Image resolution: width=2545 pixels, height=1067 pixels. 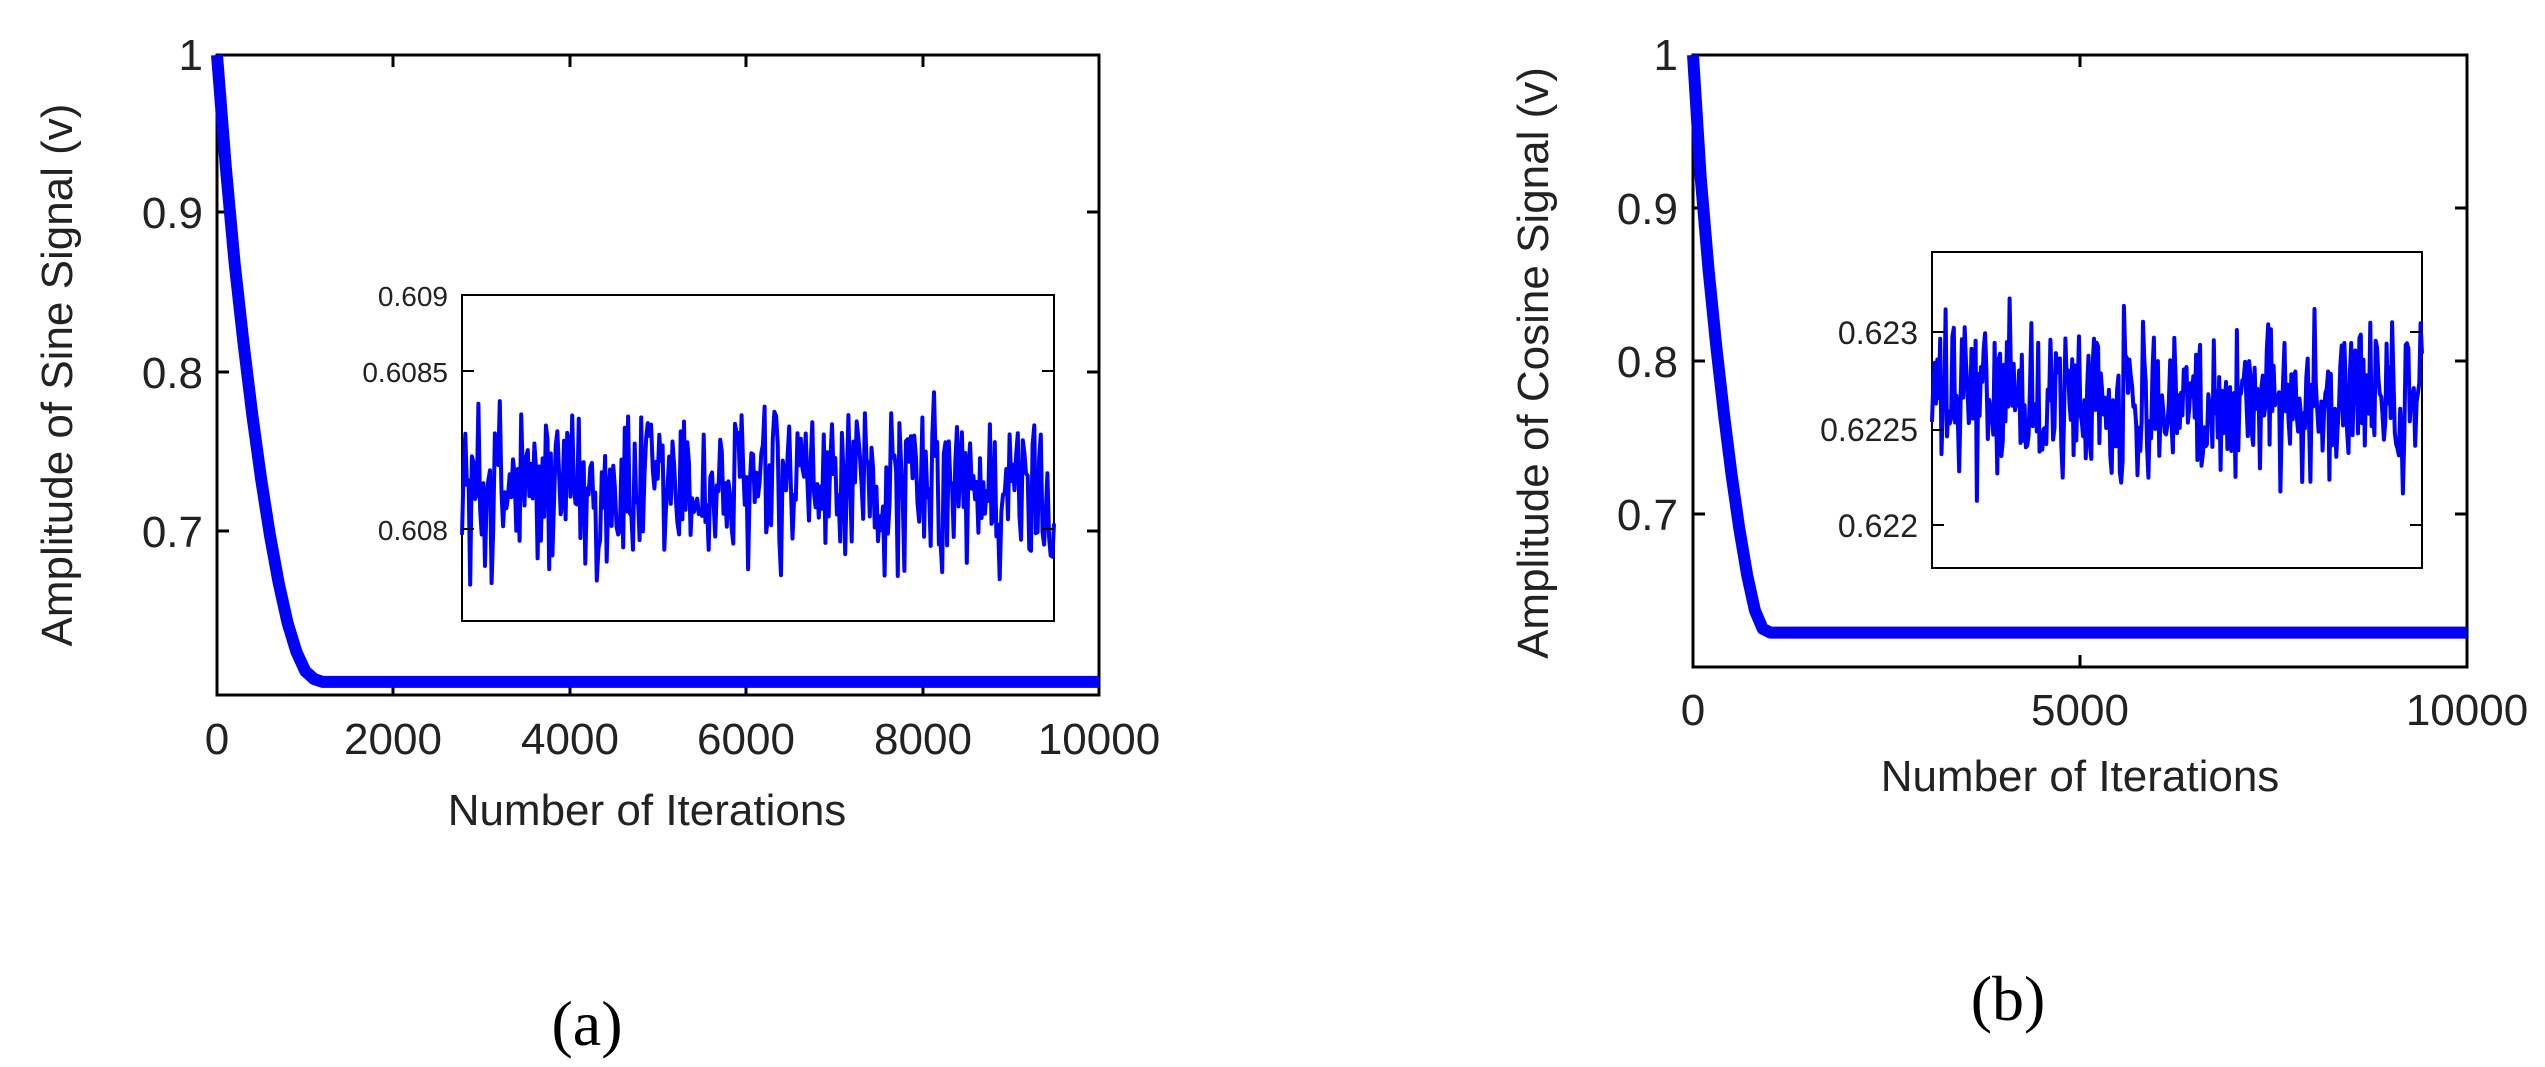 I want to click on y-axis-label-a: Amplitude of Sine Signal (v), so click(x=57, y=375).